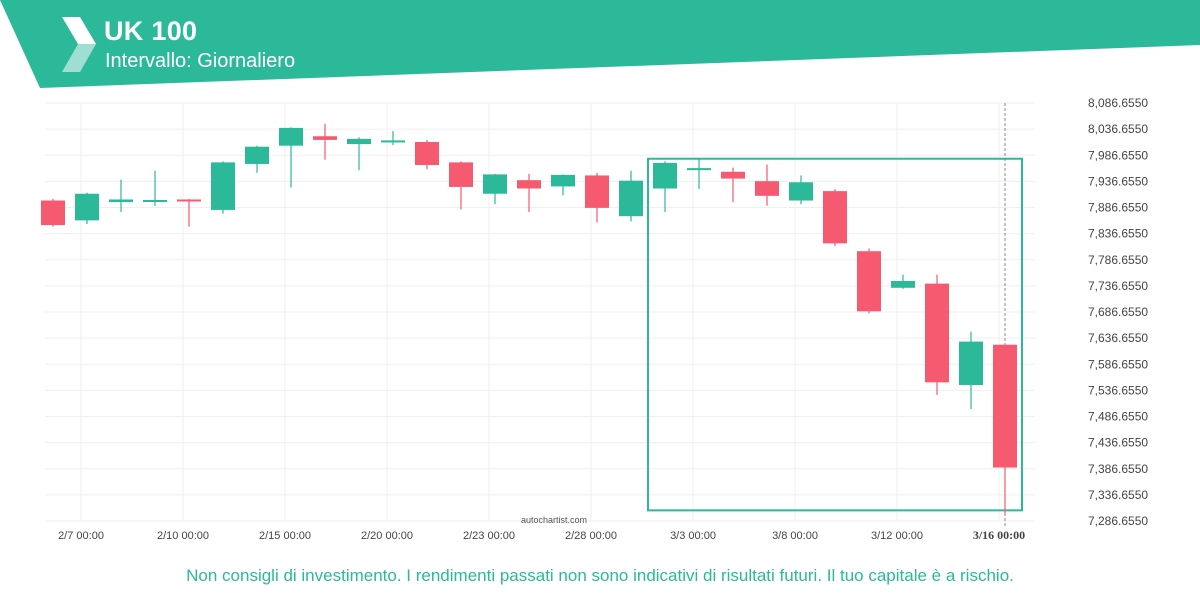  What do you see at coordinates (1118, 364) in the screenshot?
I see `y-tick-label: 7,586.6550` at bounding box center [1118, 364].